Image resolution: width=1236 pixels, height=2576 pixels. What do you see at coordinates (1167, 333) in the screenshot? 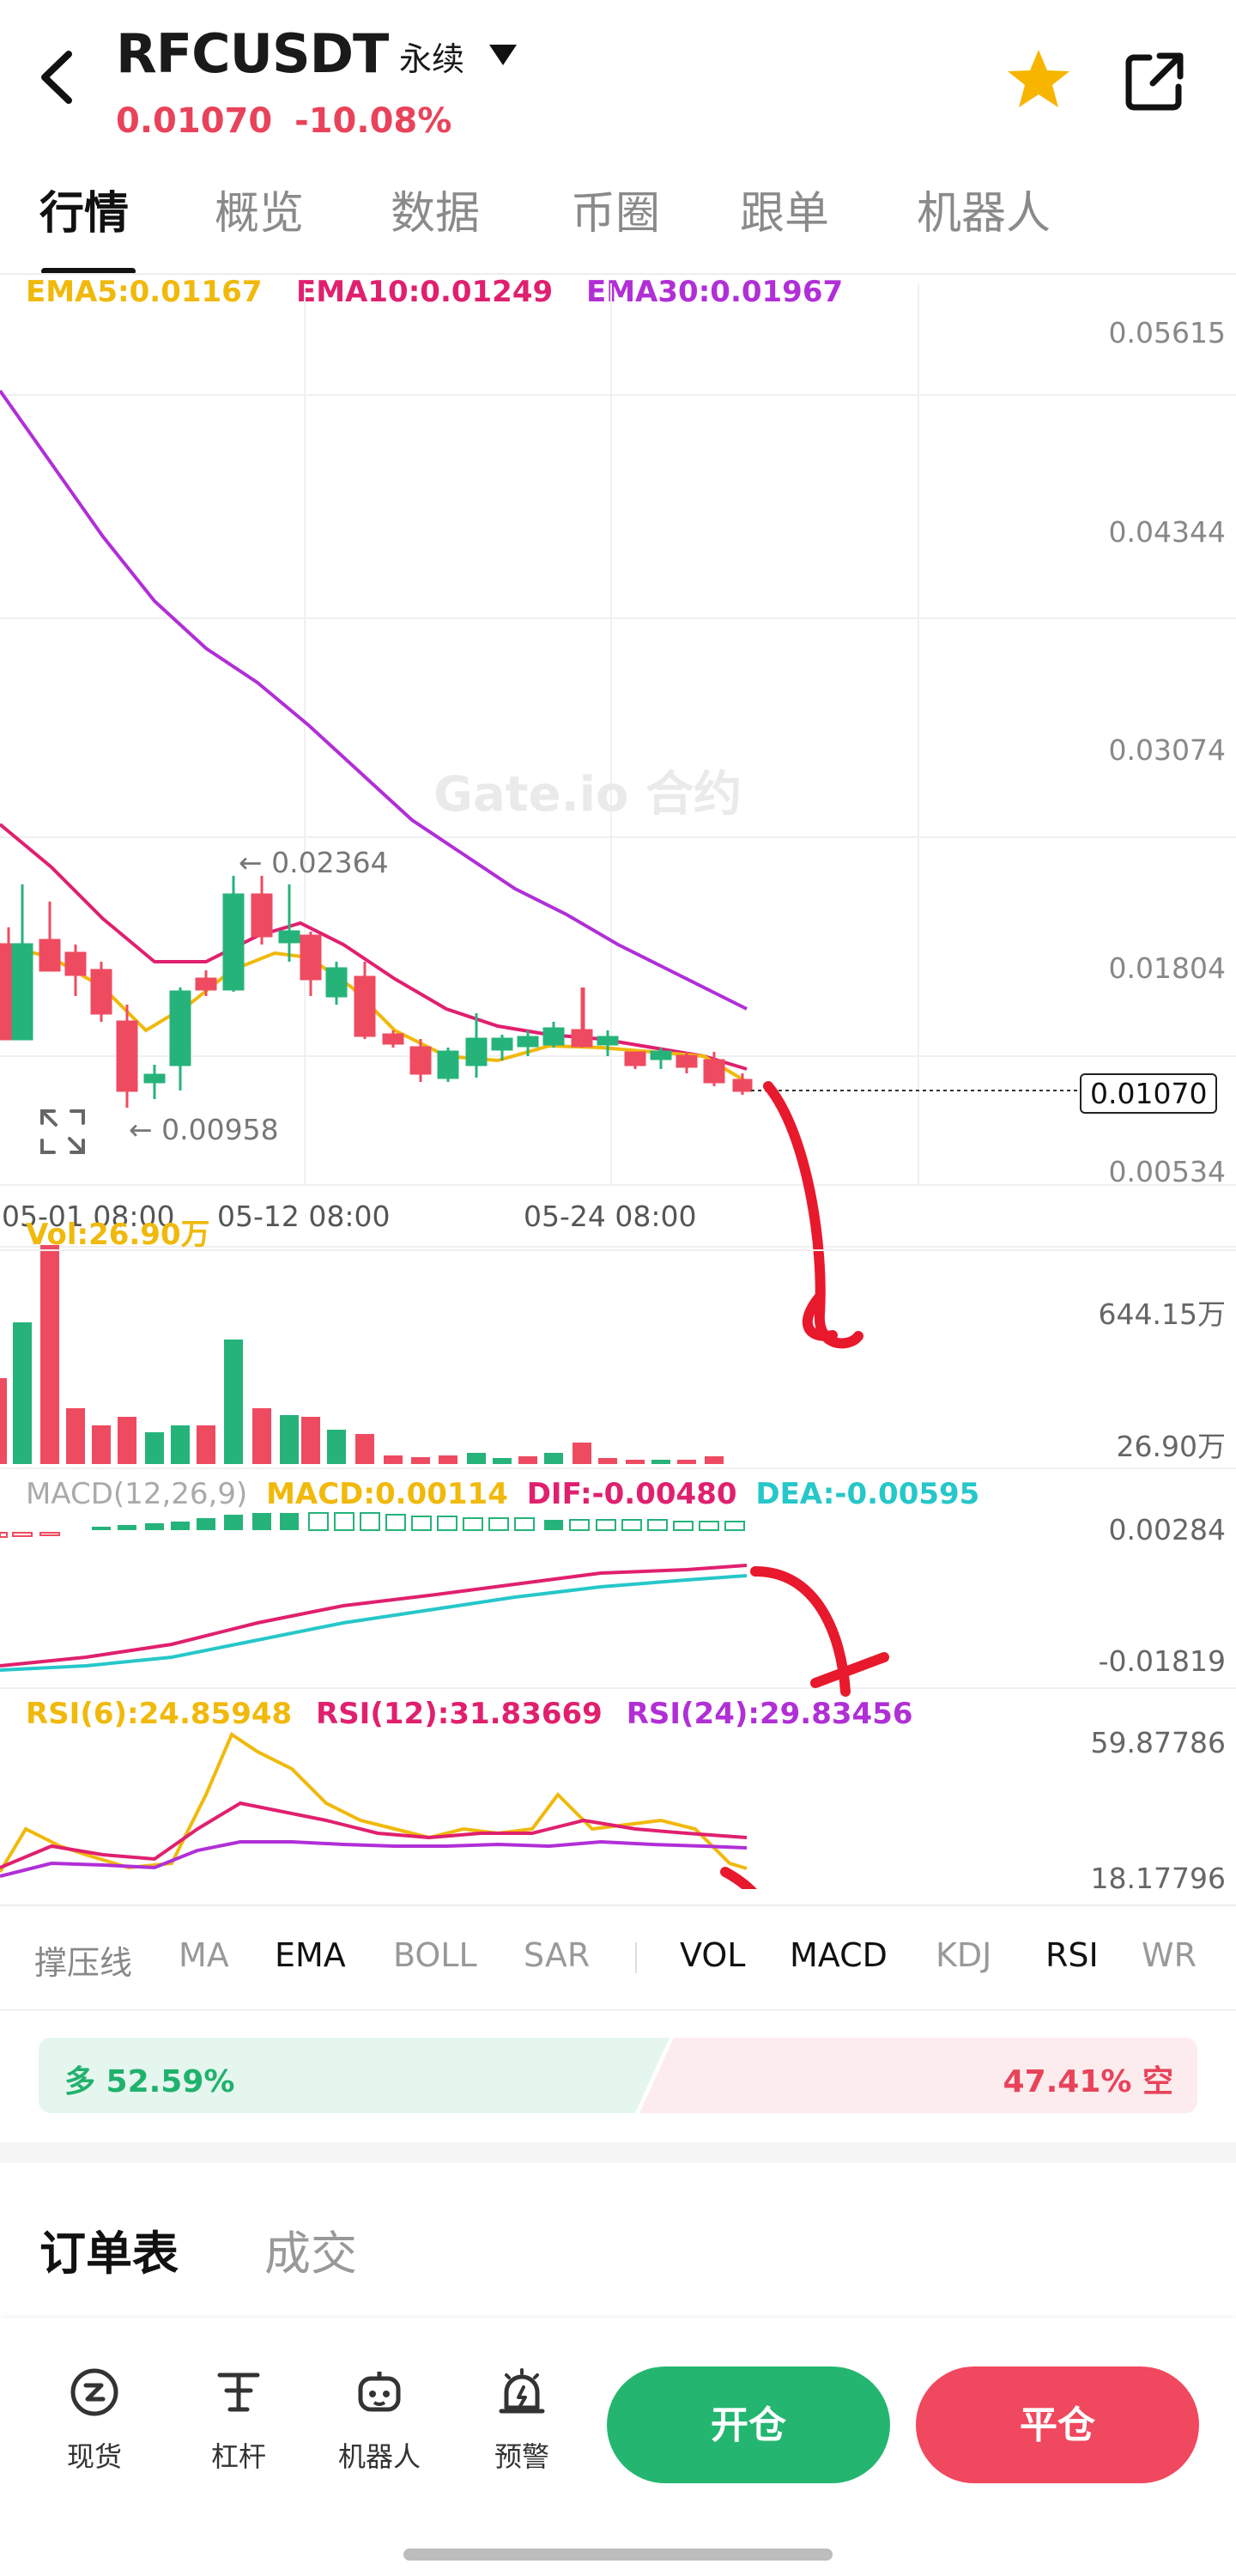
I see `y-tick-1: 0.05615` at bounding box center [1167, 333].